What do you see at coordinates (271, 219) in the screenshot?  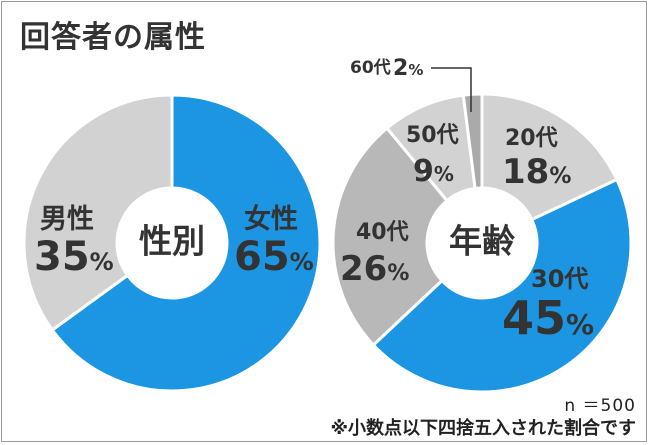 I see `slice-label-female: 女性` at bounding box center [271, 219].